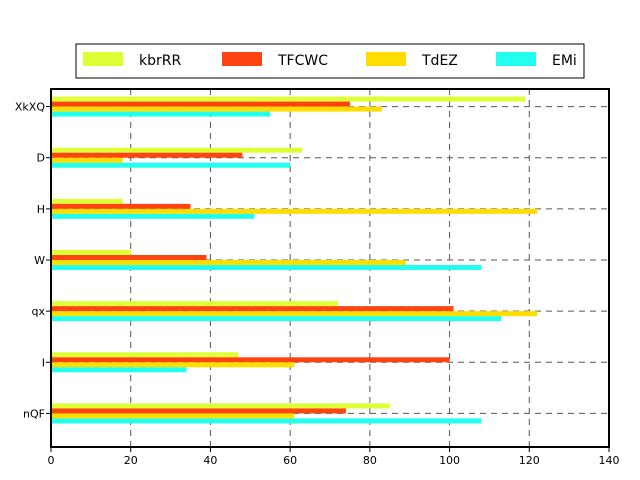 The height and width of the screenshot is (480, 640). Describe the element at coordinates (242, 59) in the screenshot. I see `legend-swatch-TFCWC` at that location.